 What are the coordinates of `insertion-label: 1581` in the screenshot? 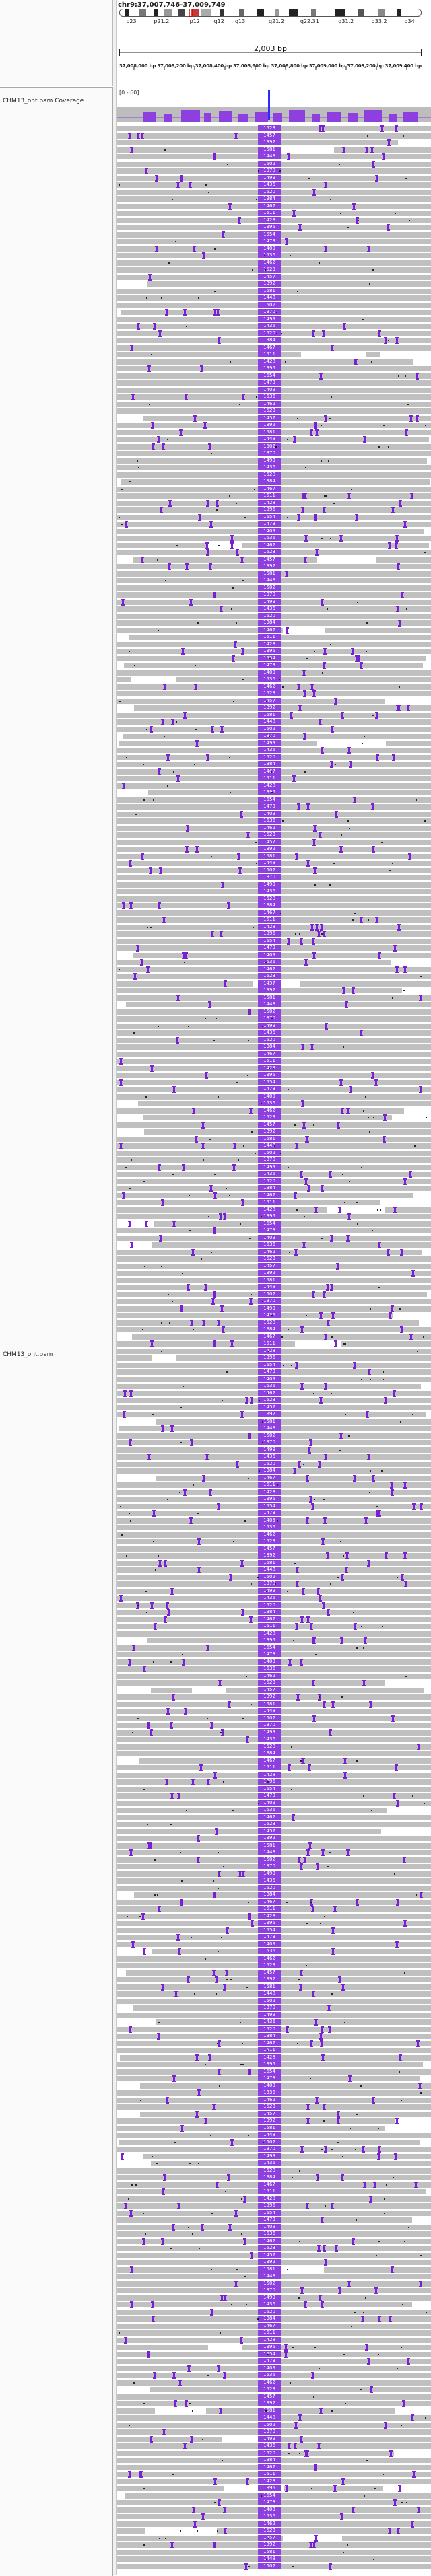 It's located at (269, 1704).